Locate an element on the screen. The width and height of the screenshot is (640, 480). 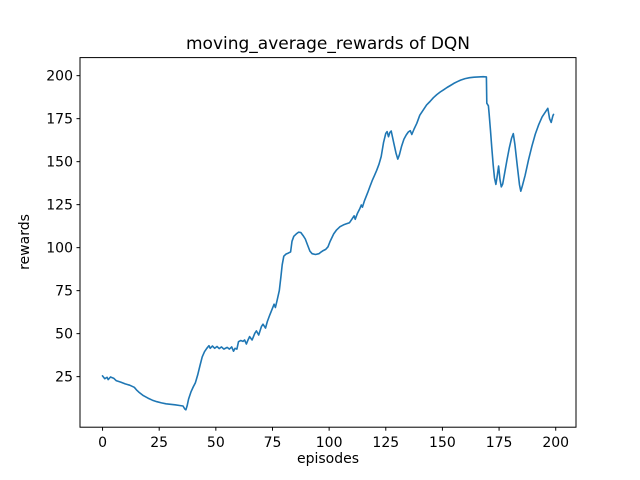
x-tick-label-200: 200 is located at coordinates (555, 443).